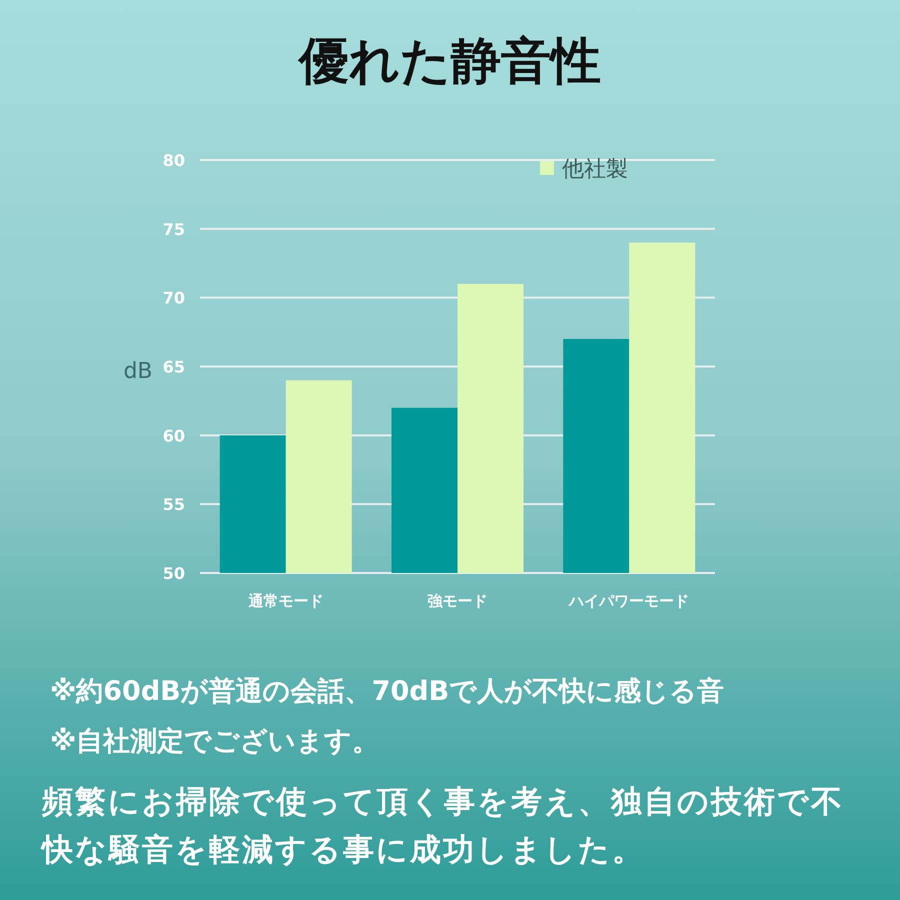 This screenshot has width=900, height=900. Describe the element at coordinates (458, 601) in the screenshot. I see `x-tick-label: 強モード` at that location.